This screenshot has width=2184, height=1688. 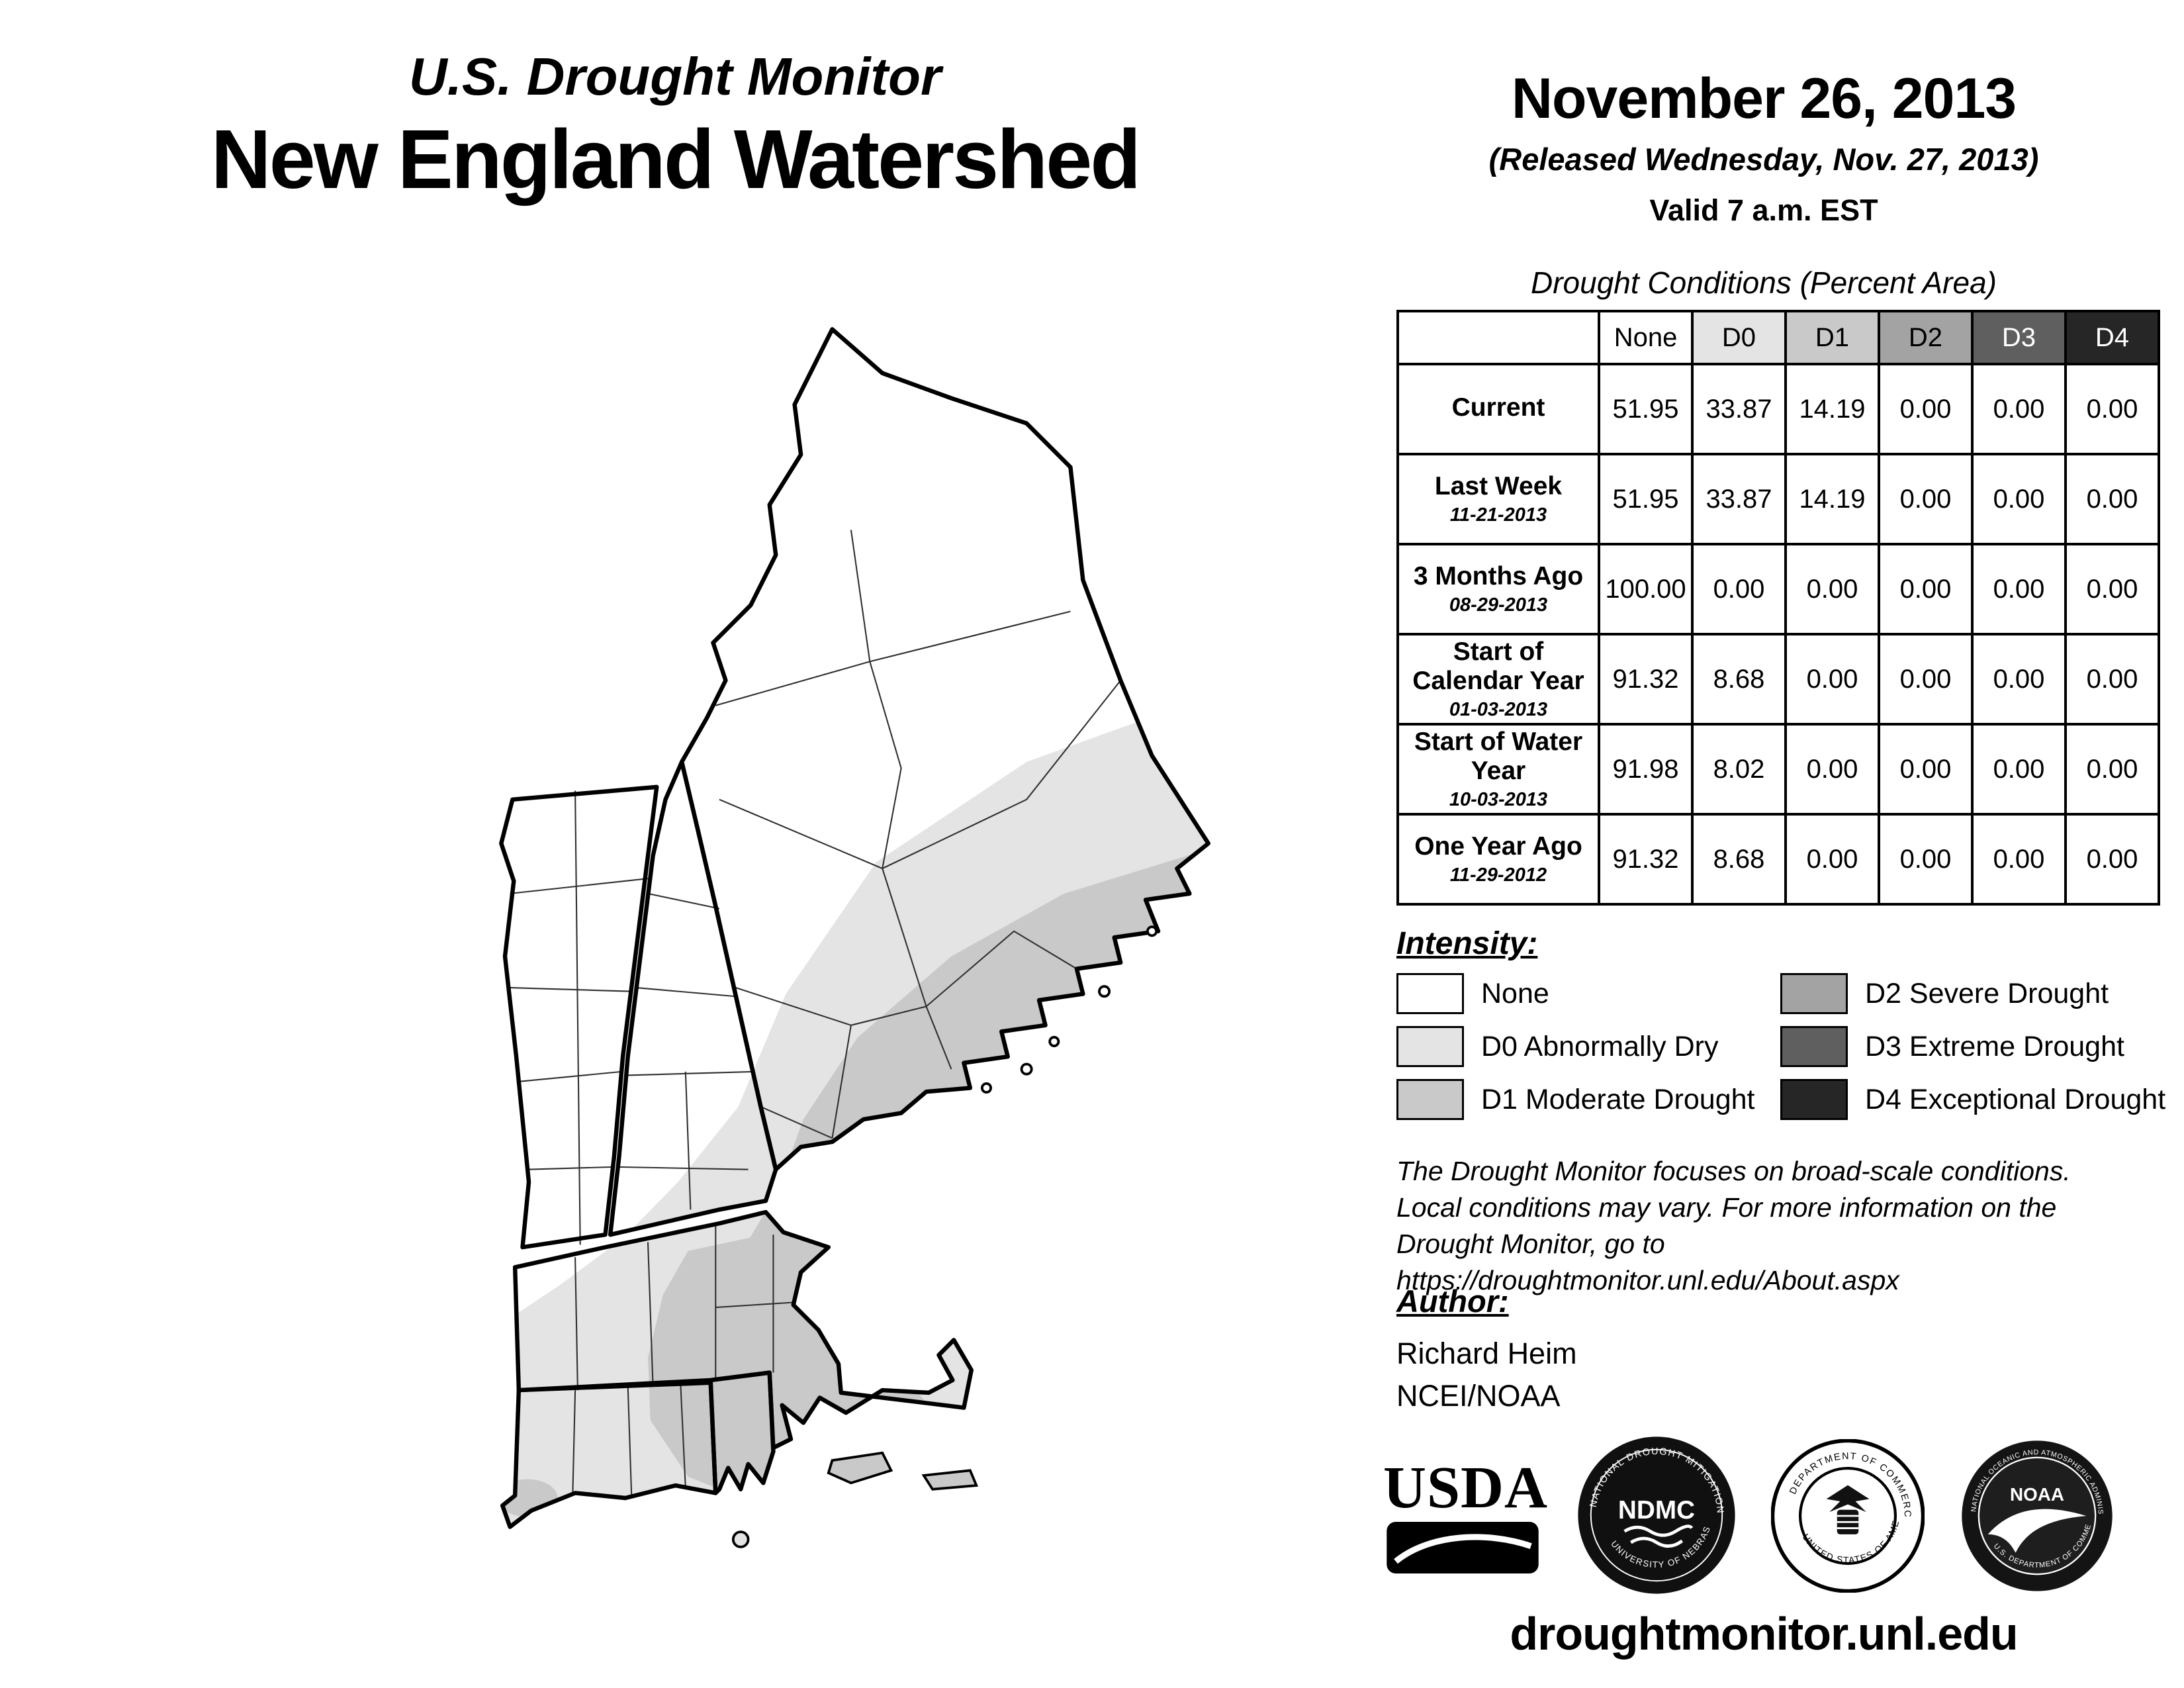 I want to click on state-rhode-island, so click(x=742, y=1432).